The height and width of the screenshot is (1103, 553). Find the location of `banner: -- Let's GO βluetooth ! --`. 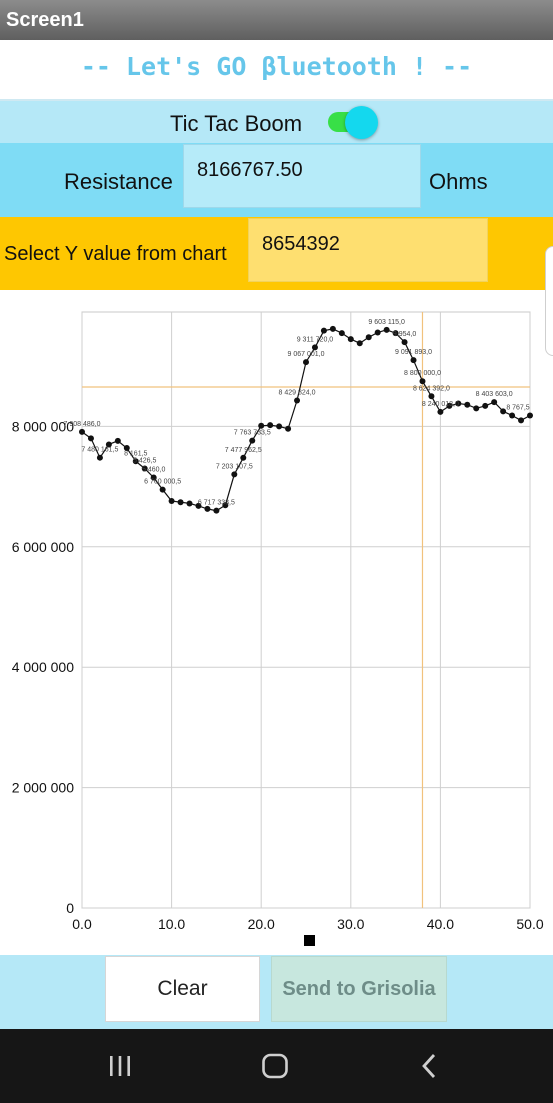

banner: -- Let's GO βluetooth ! -- is located at coordinates (276, 70).